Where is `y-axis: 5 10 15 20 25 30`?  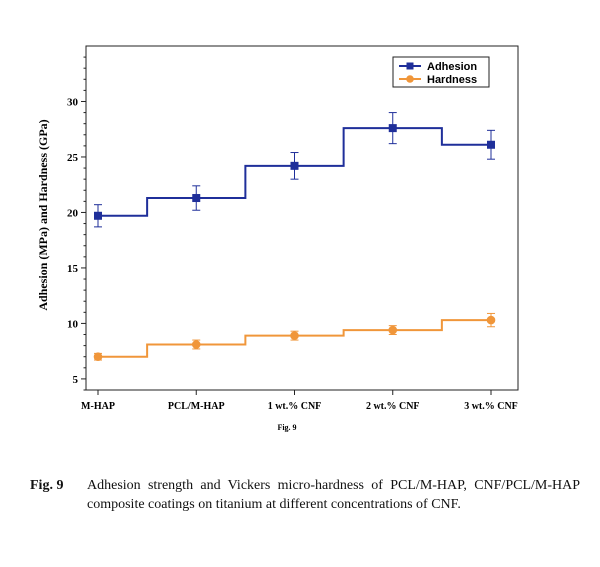 y-axis: 5 10 15 20 25 30 is located at coordinates (76, 223).